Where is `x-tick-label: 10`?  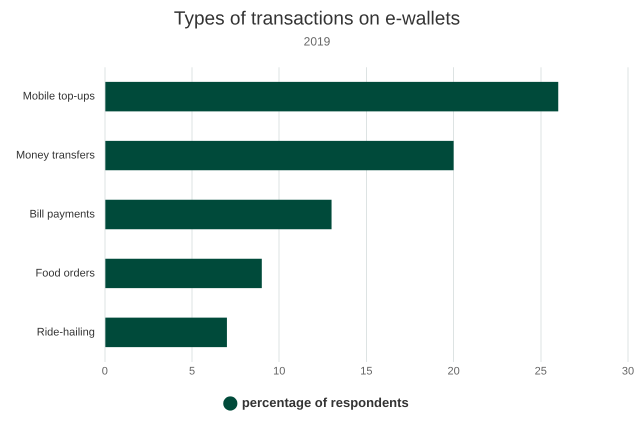 x-tick-label: 10 is located at coordinates (279, 371).